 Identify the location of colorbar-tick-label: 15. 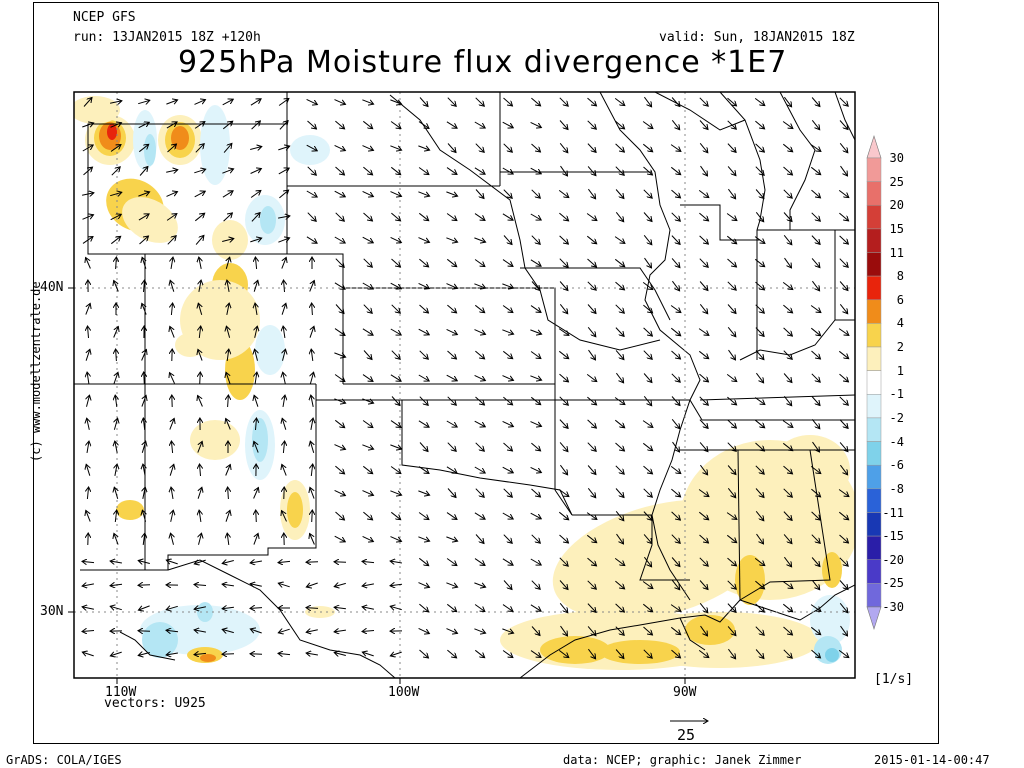
(896, 228).